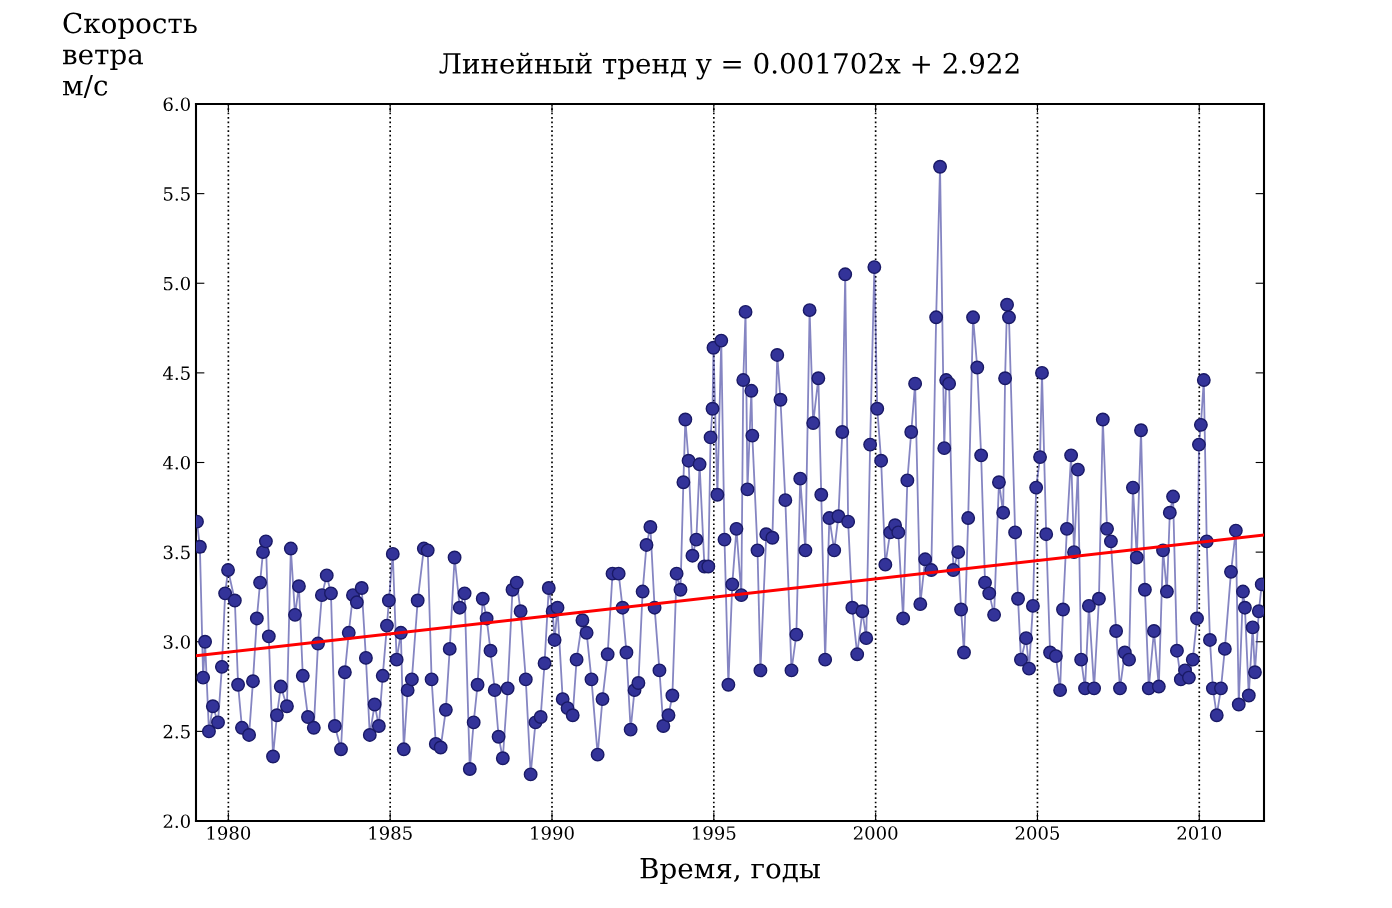 Image resolution: width=1392 pixels, height=908 pixels. I want to click on y-tick-label: 6.0, so click(176, 104).